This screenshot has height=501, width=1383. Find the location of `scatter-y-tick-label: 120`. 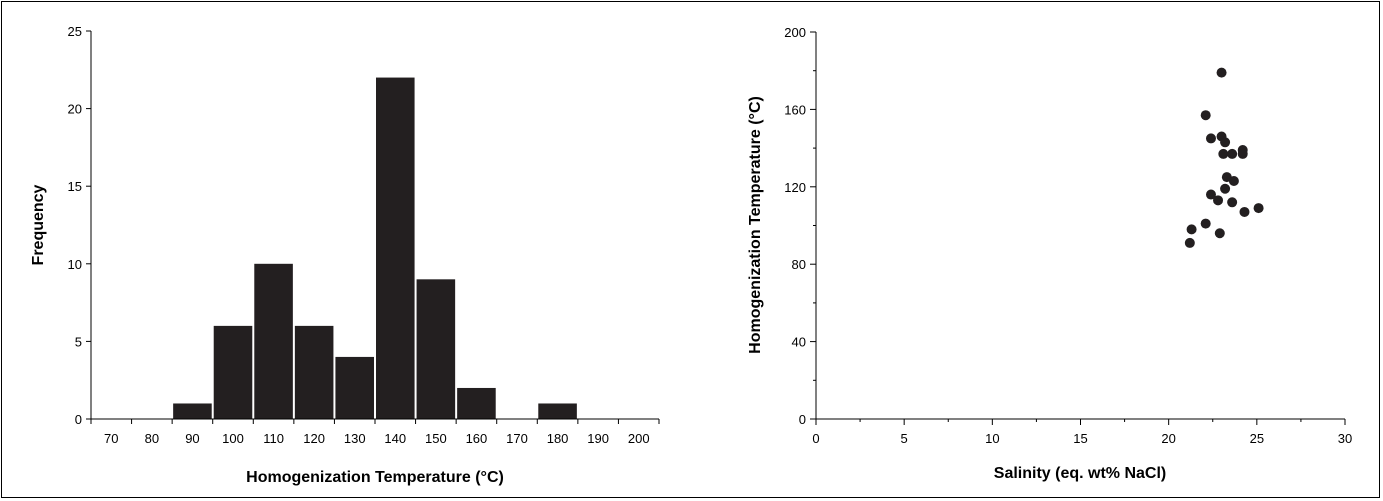

scatter-y-tick-label: 120 is located at coordinates (795, 187).